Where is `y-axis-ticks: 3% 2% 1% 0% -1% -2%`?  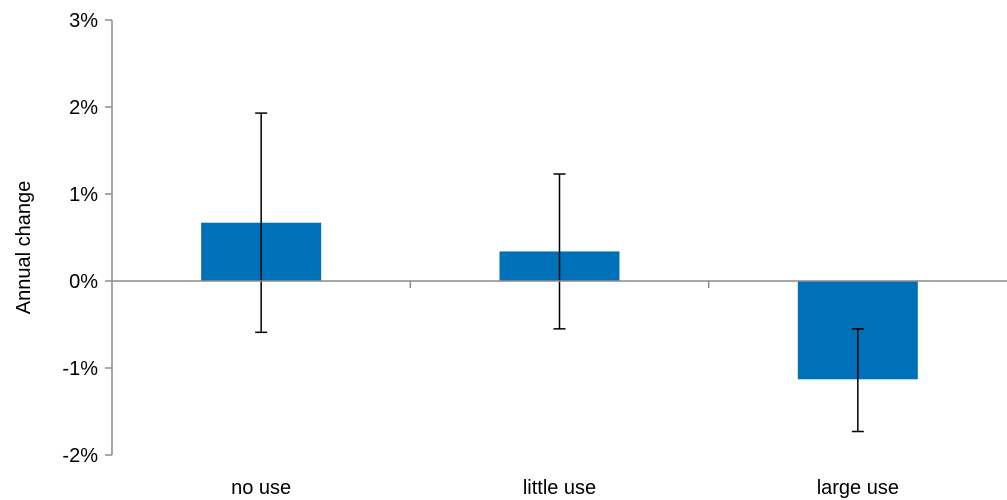
y-axis-ticks: 3% 2% 1% 0% -1% -2% is located at coordinates (87, 238).